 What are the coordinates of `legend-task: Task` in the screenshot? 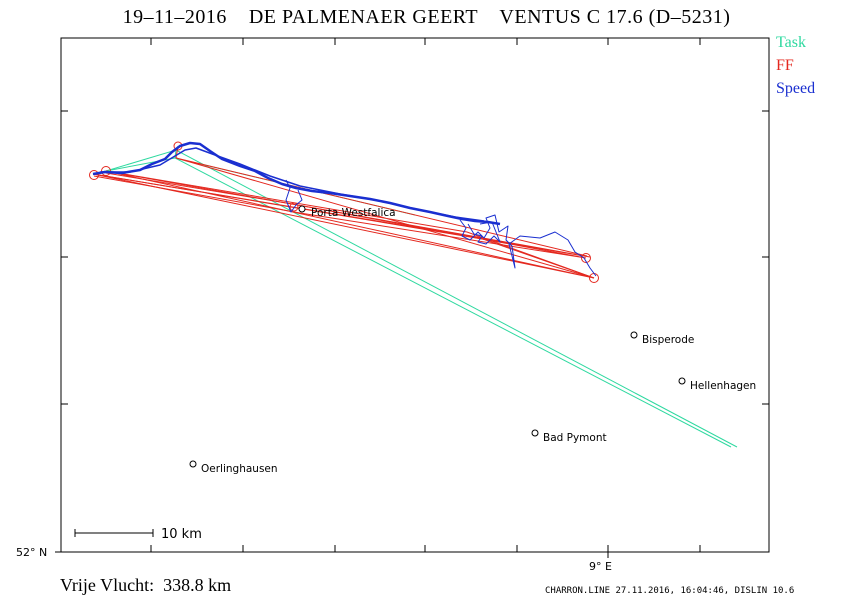 It's located at (791, 42).